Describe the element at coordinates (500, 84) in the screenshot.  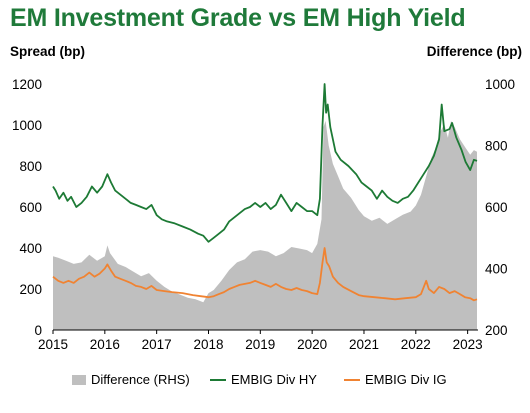
I see `right-y-tick-label: 1000` at that location.